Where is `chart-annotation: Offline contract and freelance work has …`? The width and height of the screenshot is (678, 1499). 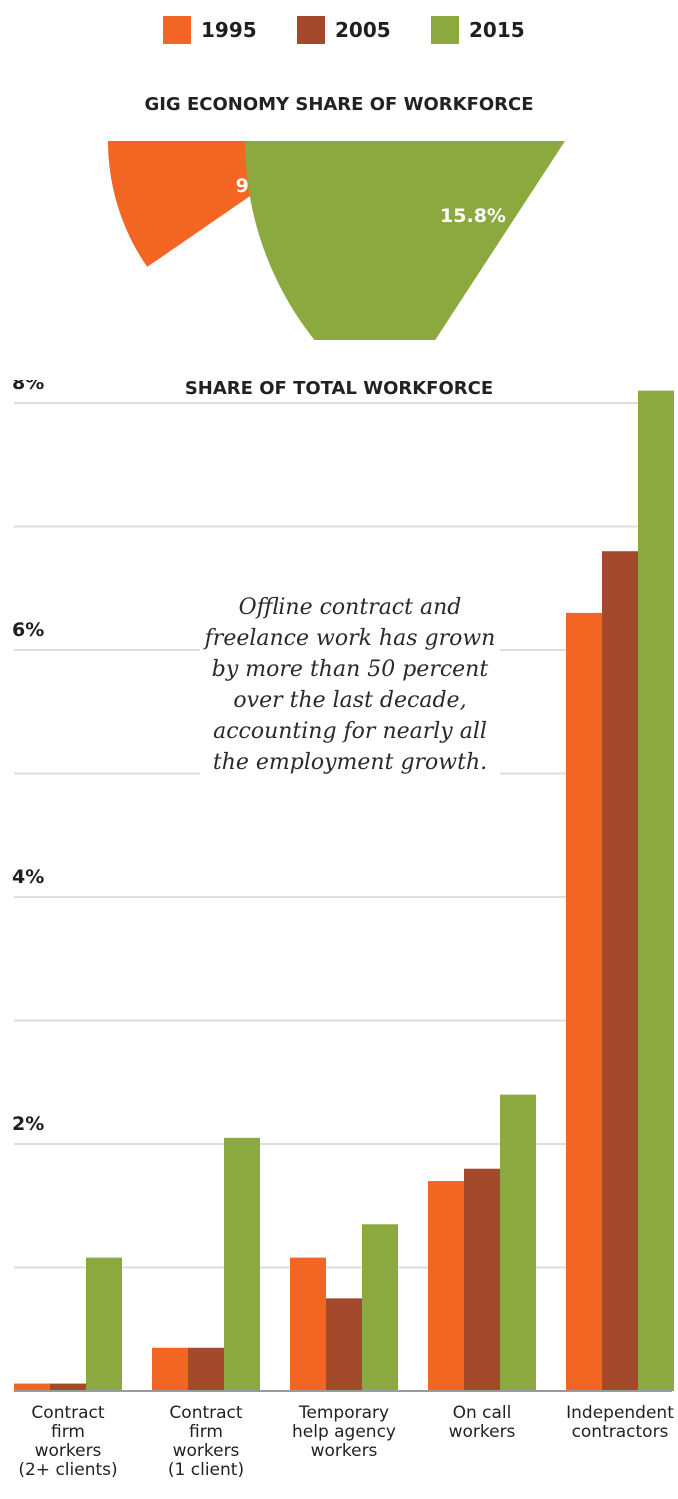
chart-annotation: Offline contract and freelance work has … is located at coordinates (350, 685).